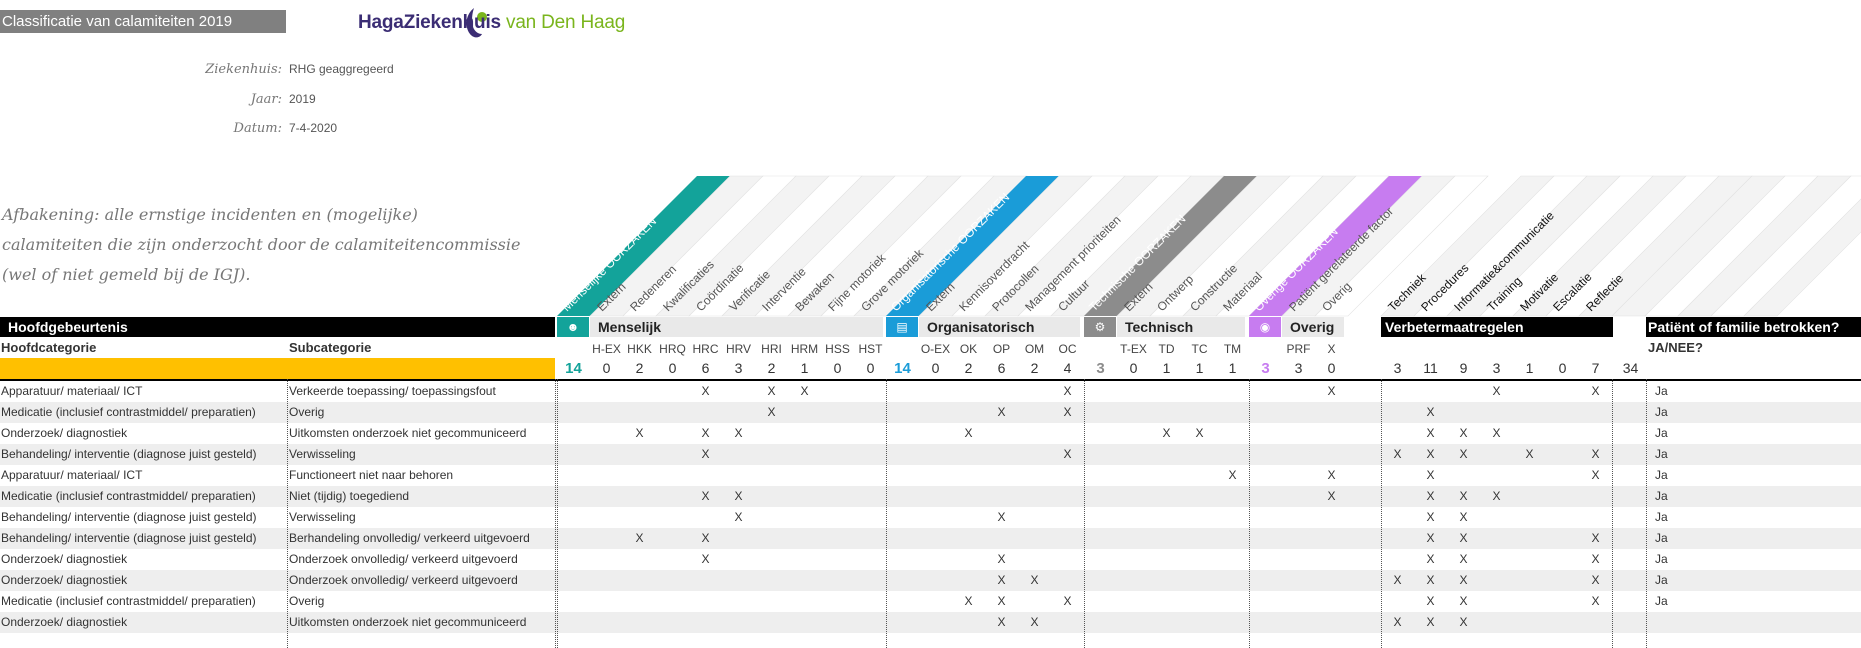  I want to click on yellow-band, so click(277, 368).